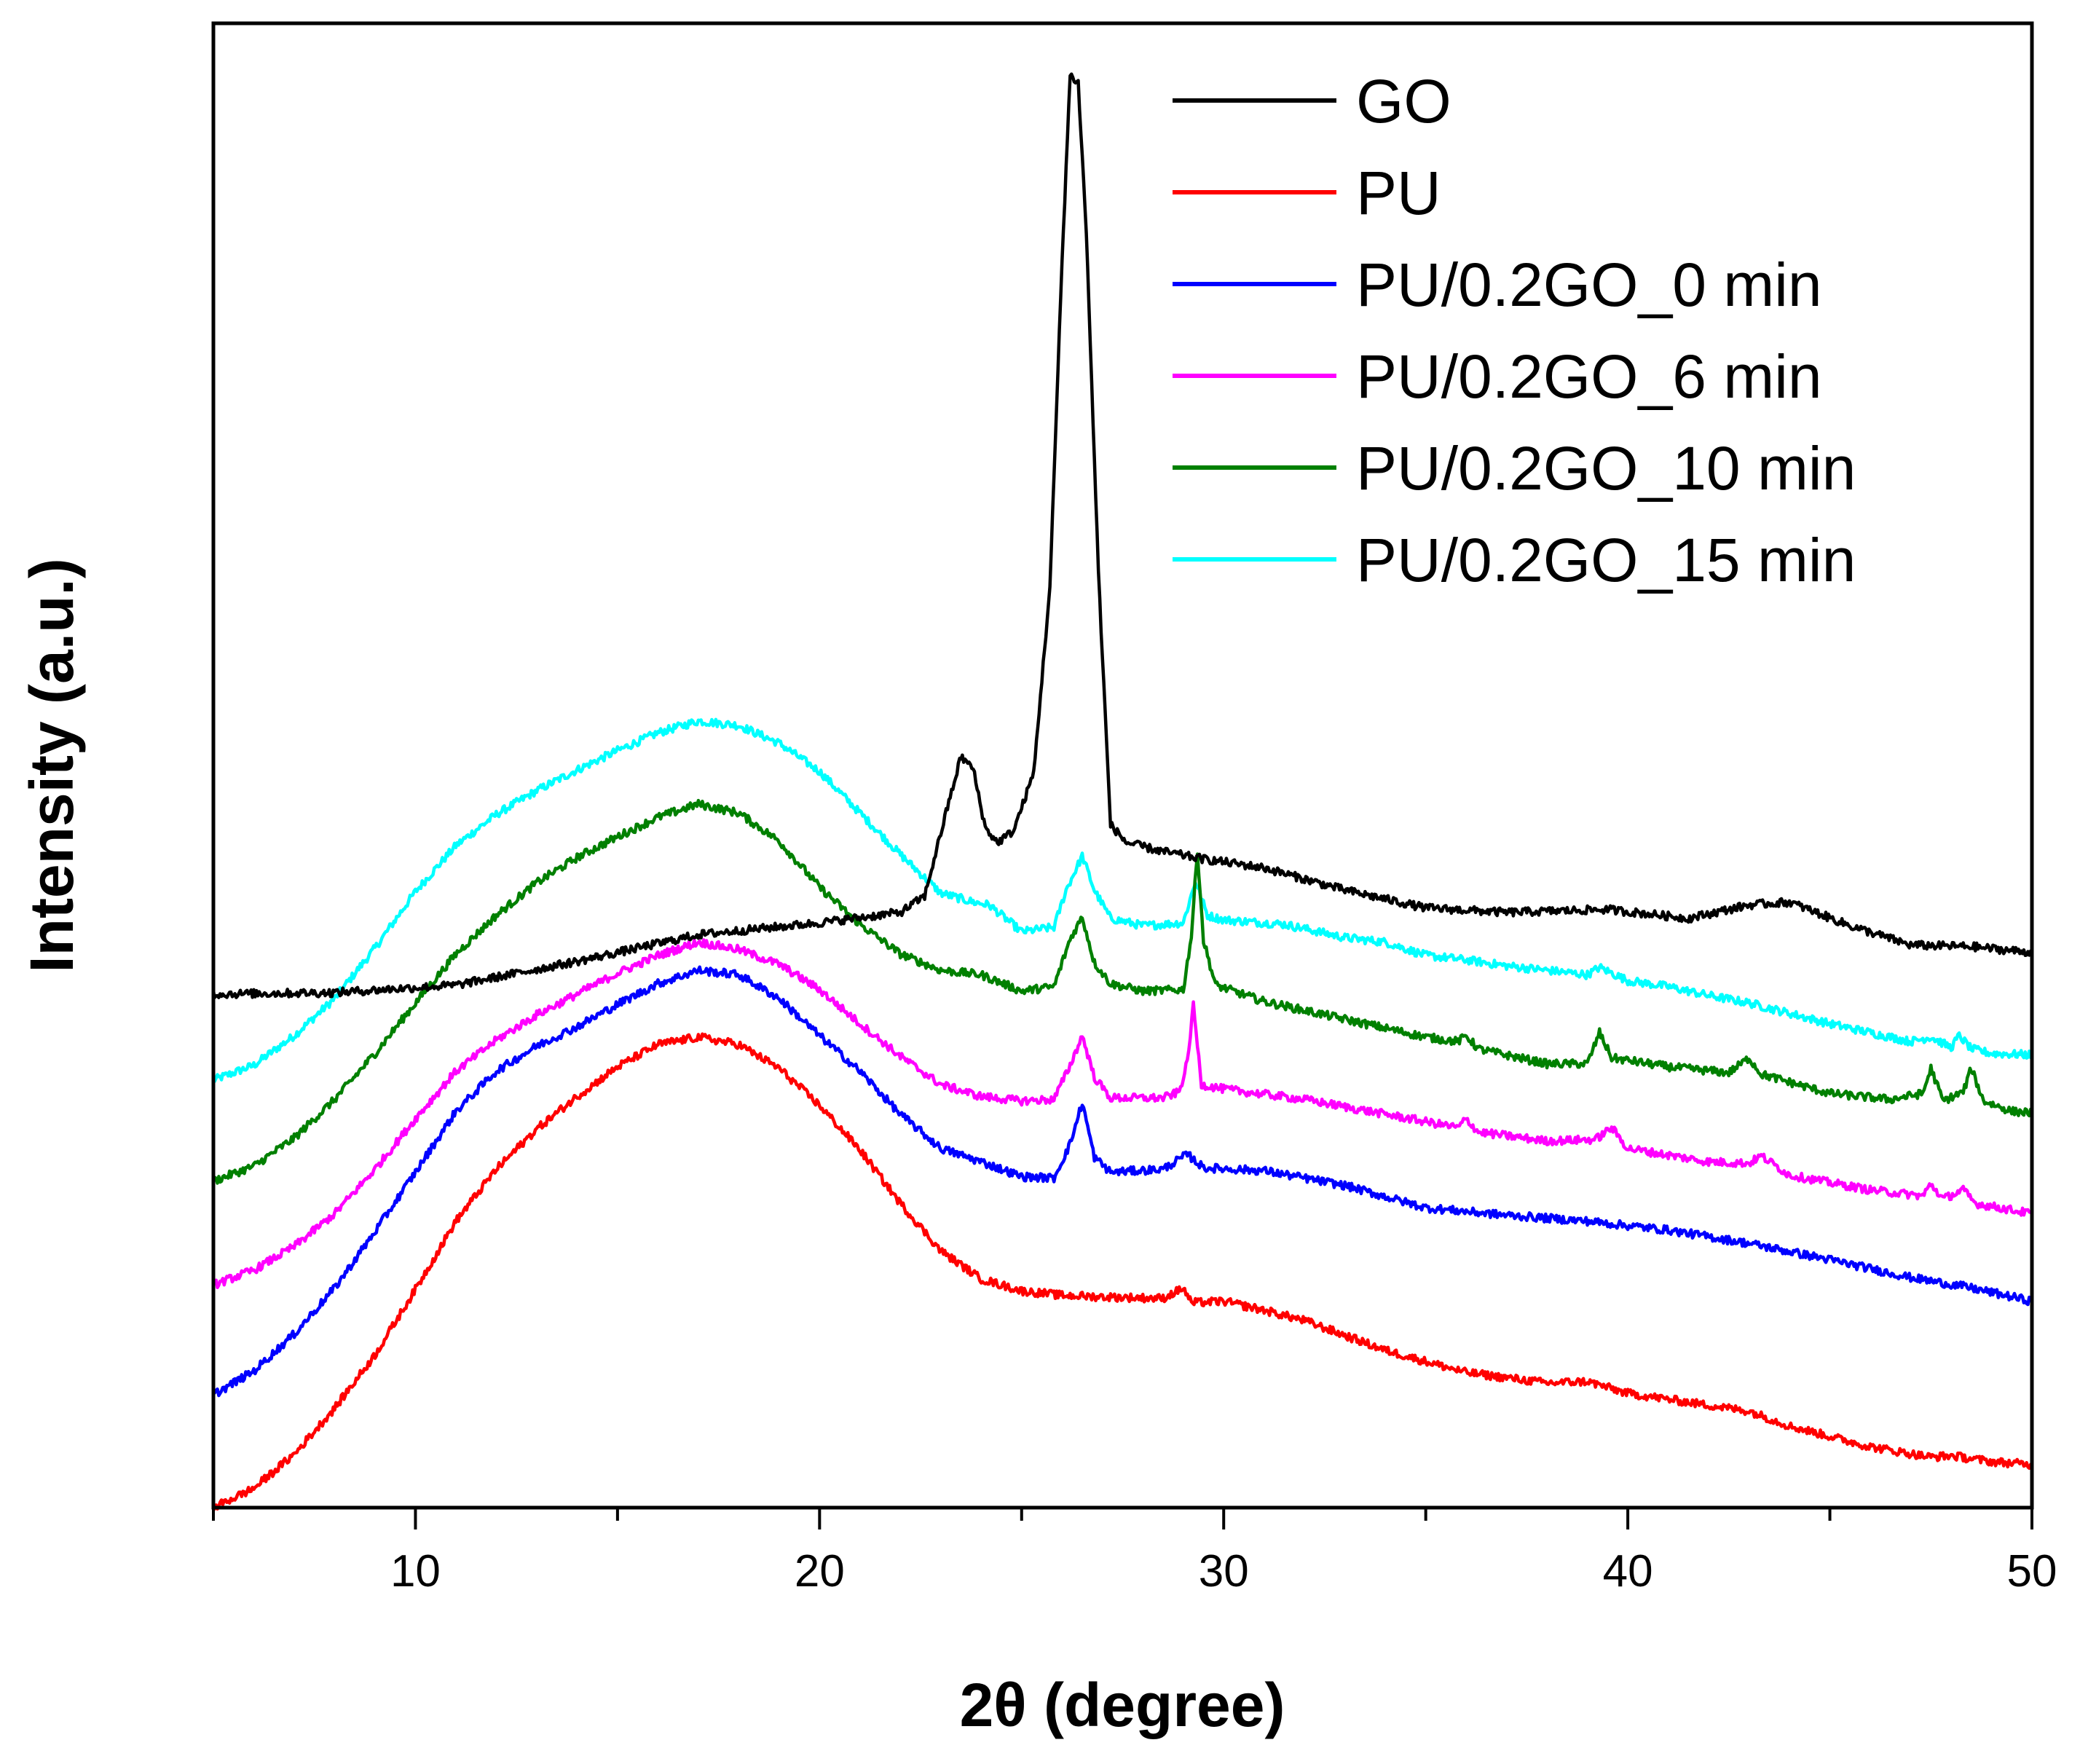  What do you see at coordinates (1403, 101) in the screenshot?
I see `legend-label-go: GO` at bounding box center [1403, 101].